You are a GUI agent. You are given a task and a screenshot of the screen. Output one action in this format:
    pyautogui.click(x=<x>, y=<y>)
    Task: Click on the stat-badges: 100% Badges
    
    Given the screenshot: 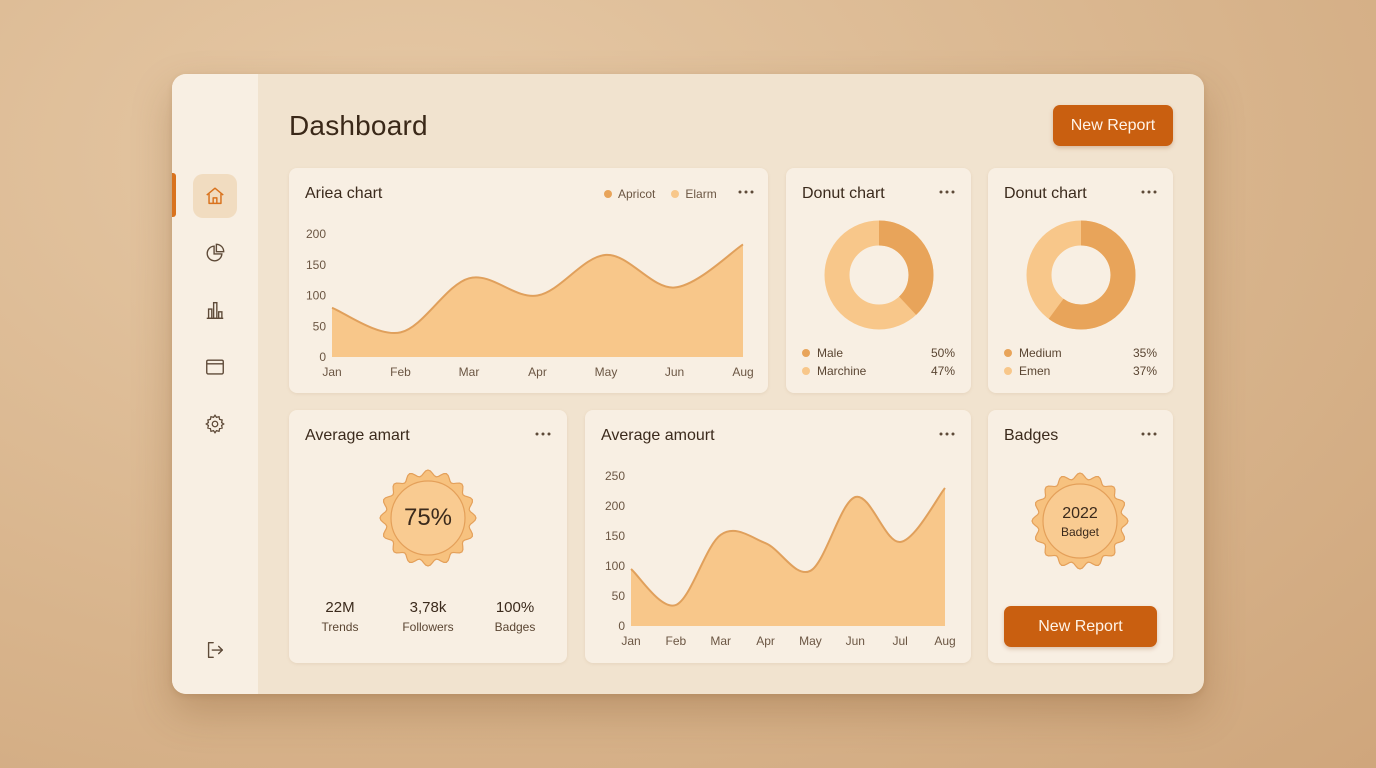 What is the action you would take?
    pyautogui.click(x=515, y=616)
    